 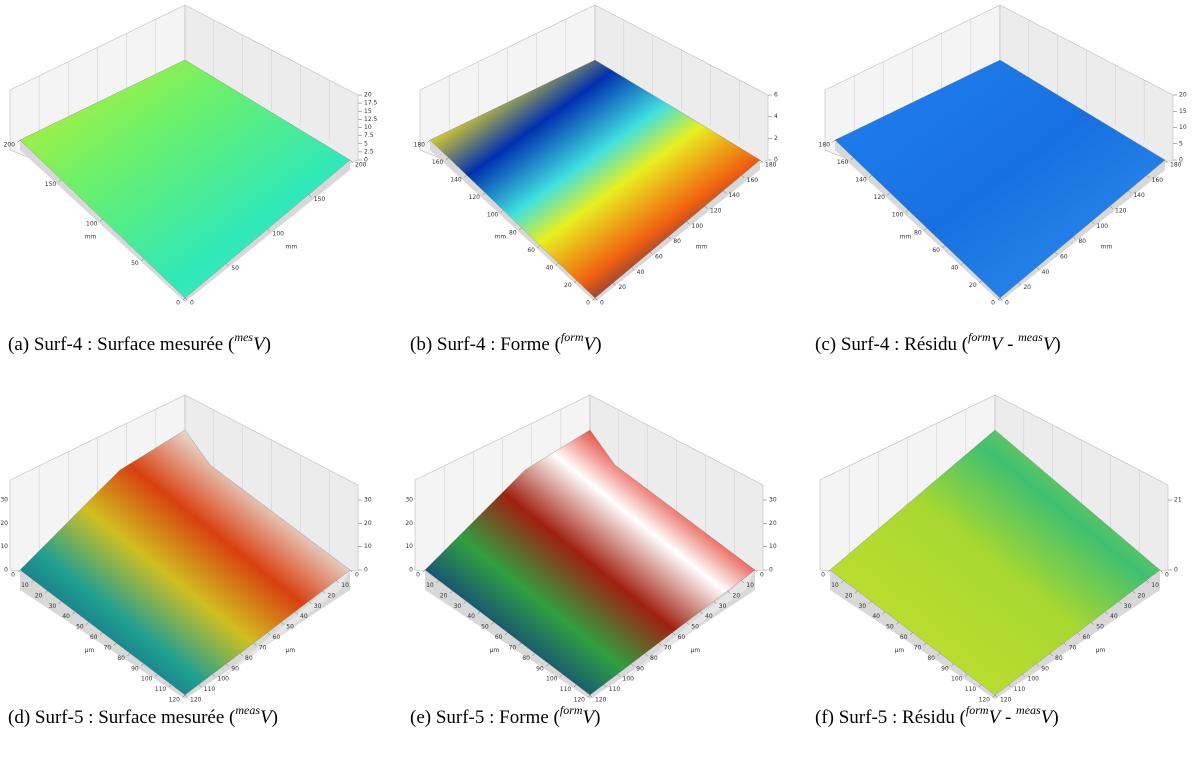 What do you see at coordinates (185, 221) in the screenshot?
I see `surface-side` at bounding box center [185, 221].